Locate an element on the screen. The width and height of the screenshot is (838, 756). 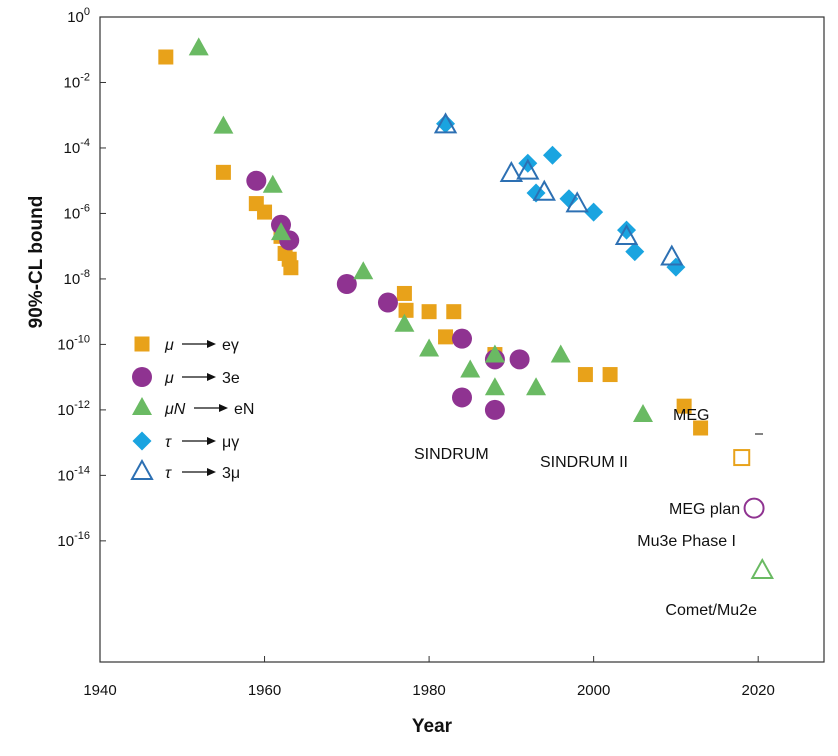
annotation-sindrum: SINDRUM is located at coordinates (451, 454).